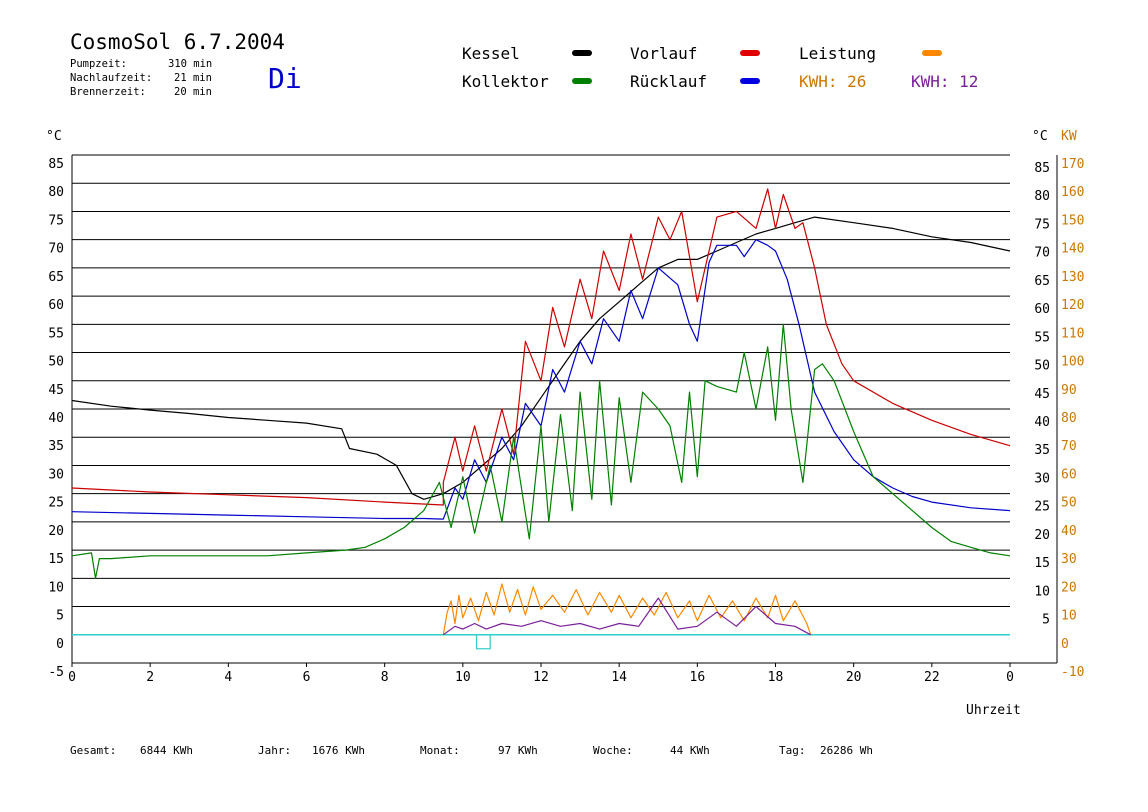 The height and width of the screenshot is (812, 1148). Describe the element at coordinates (54, 136) in the screenshot. I see `y-axis-label-left: °C` at that location.